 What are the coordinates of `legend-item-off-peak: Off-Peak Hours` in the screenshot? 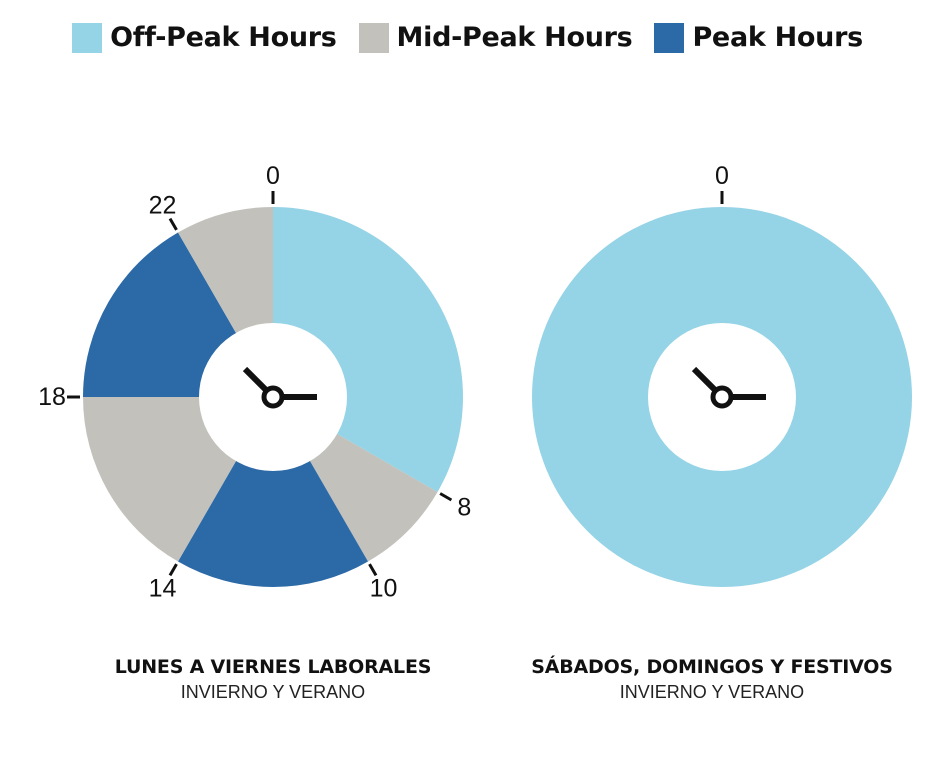 It's located at (204, 37).